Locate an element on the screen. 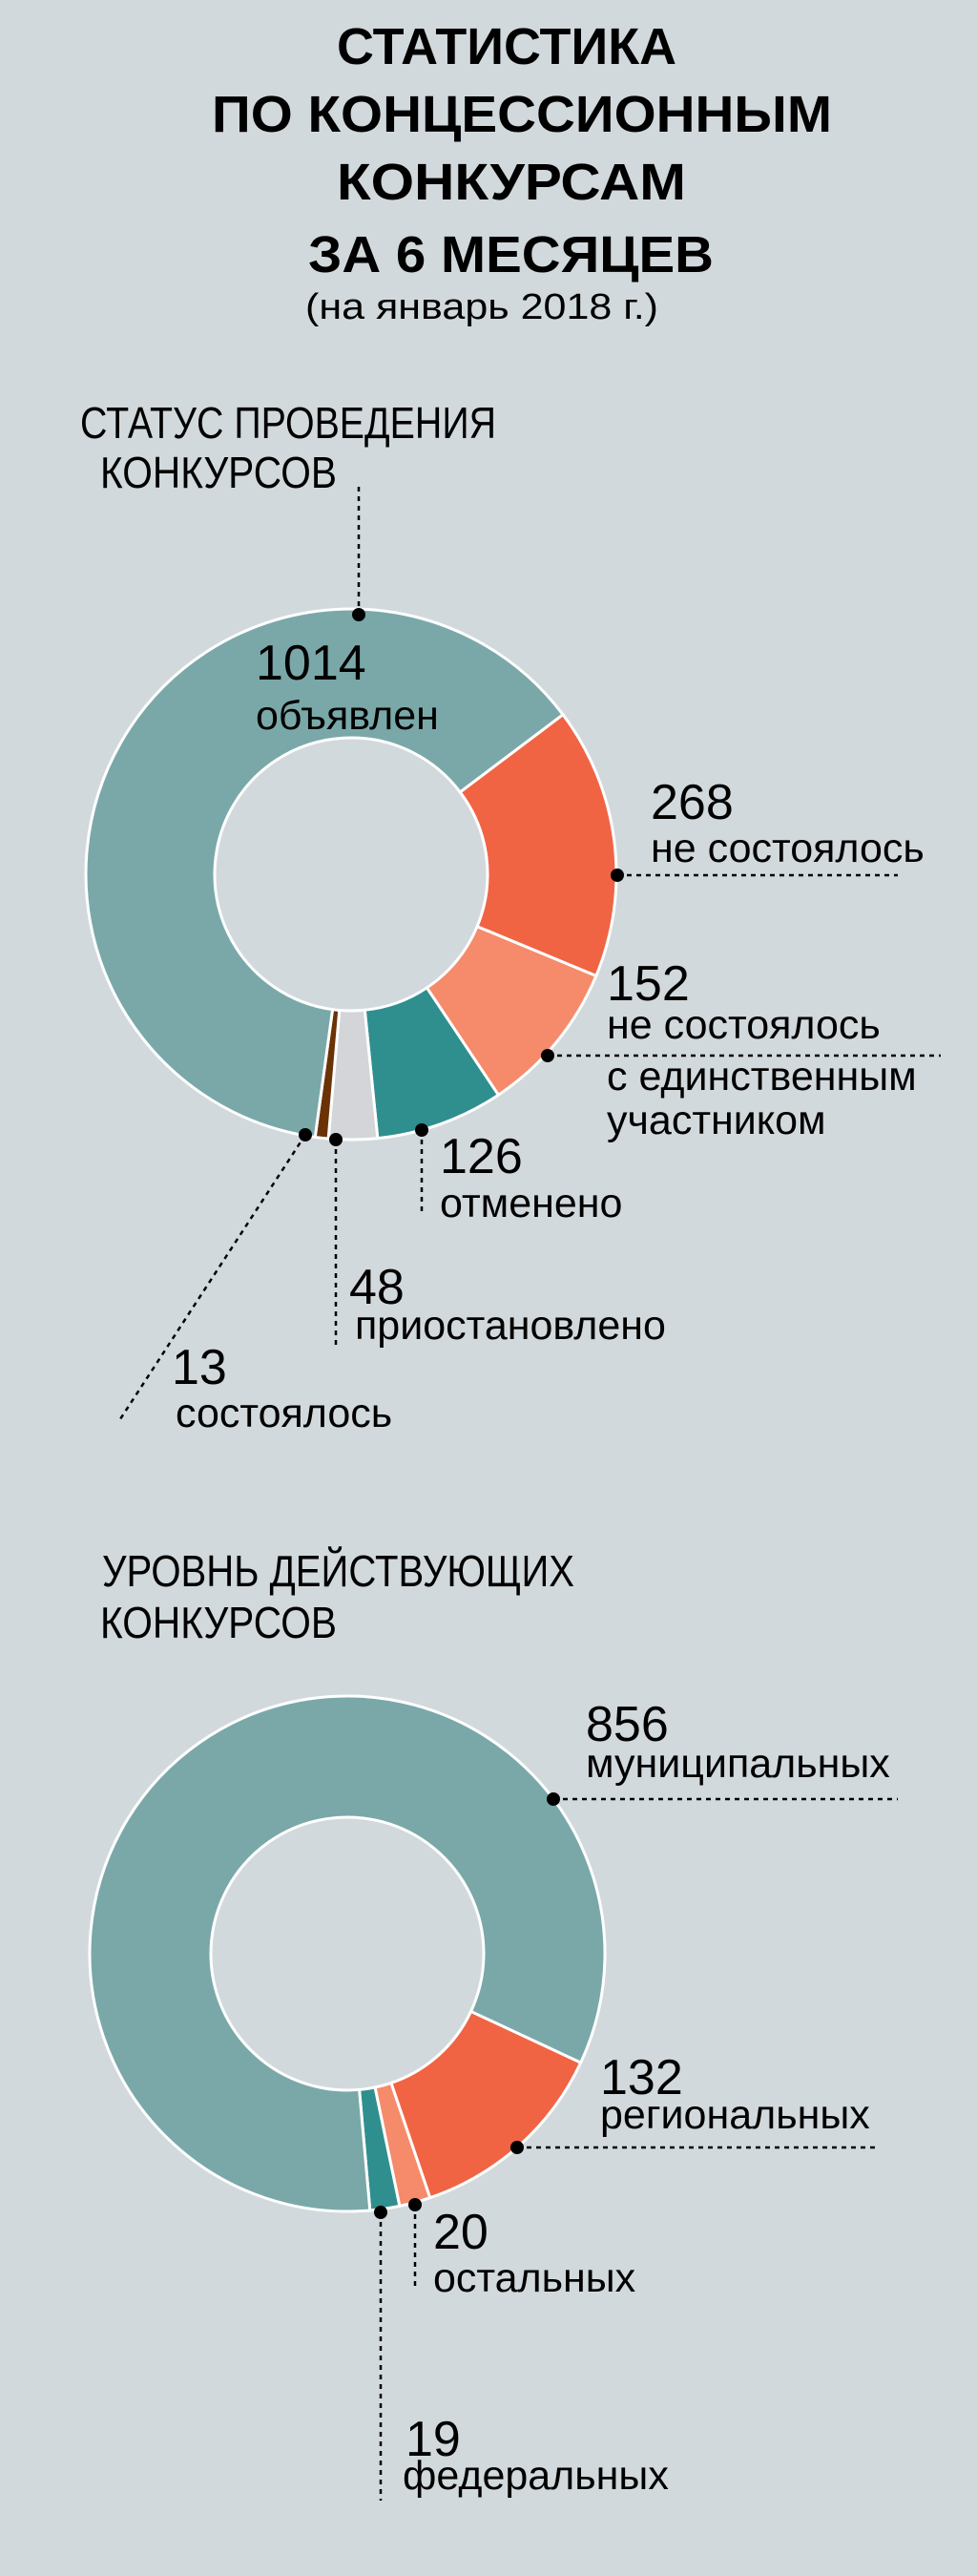 The image size is (977, 2576). leader-dot-regional is located at coordinates (517, 2147).